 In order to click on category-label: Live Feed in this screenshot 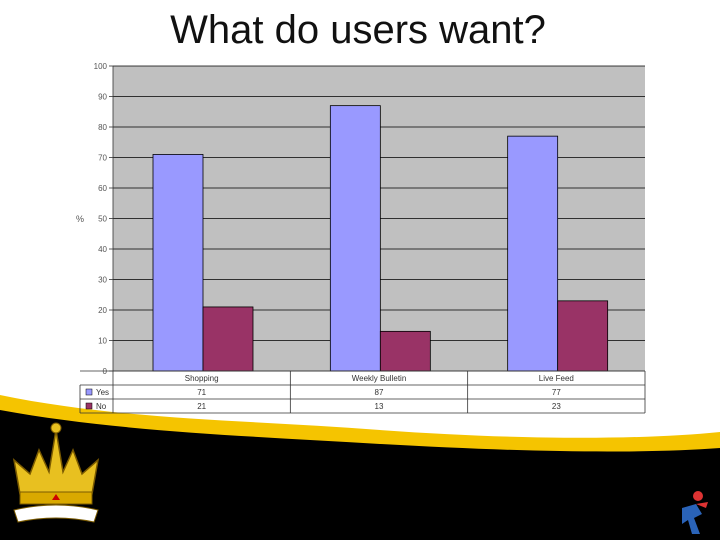, I will do `click(556, 378)`.